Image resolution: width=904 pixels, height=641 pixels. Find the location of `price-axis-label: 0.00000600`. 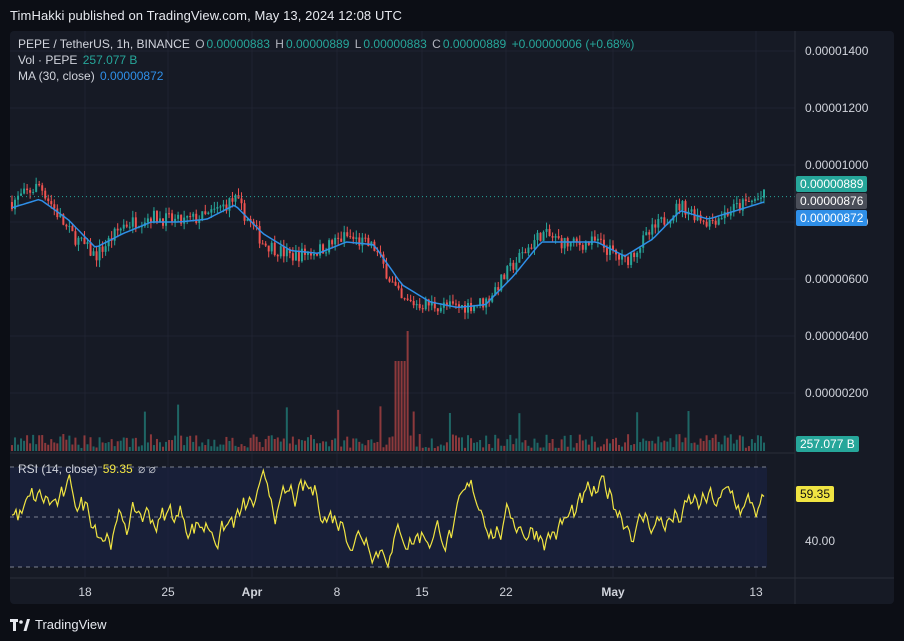

price-axis-label: 0.00000600 is located at coordinates (837, 279).